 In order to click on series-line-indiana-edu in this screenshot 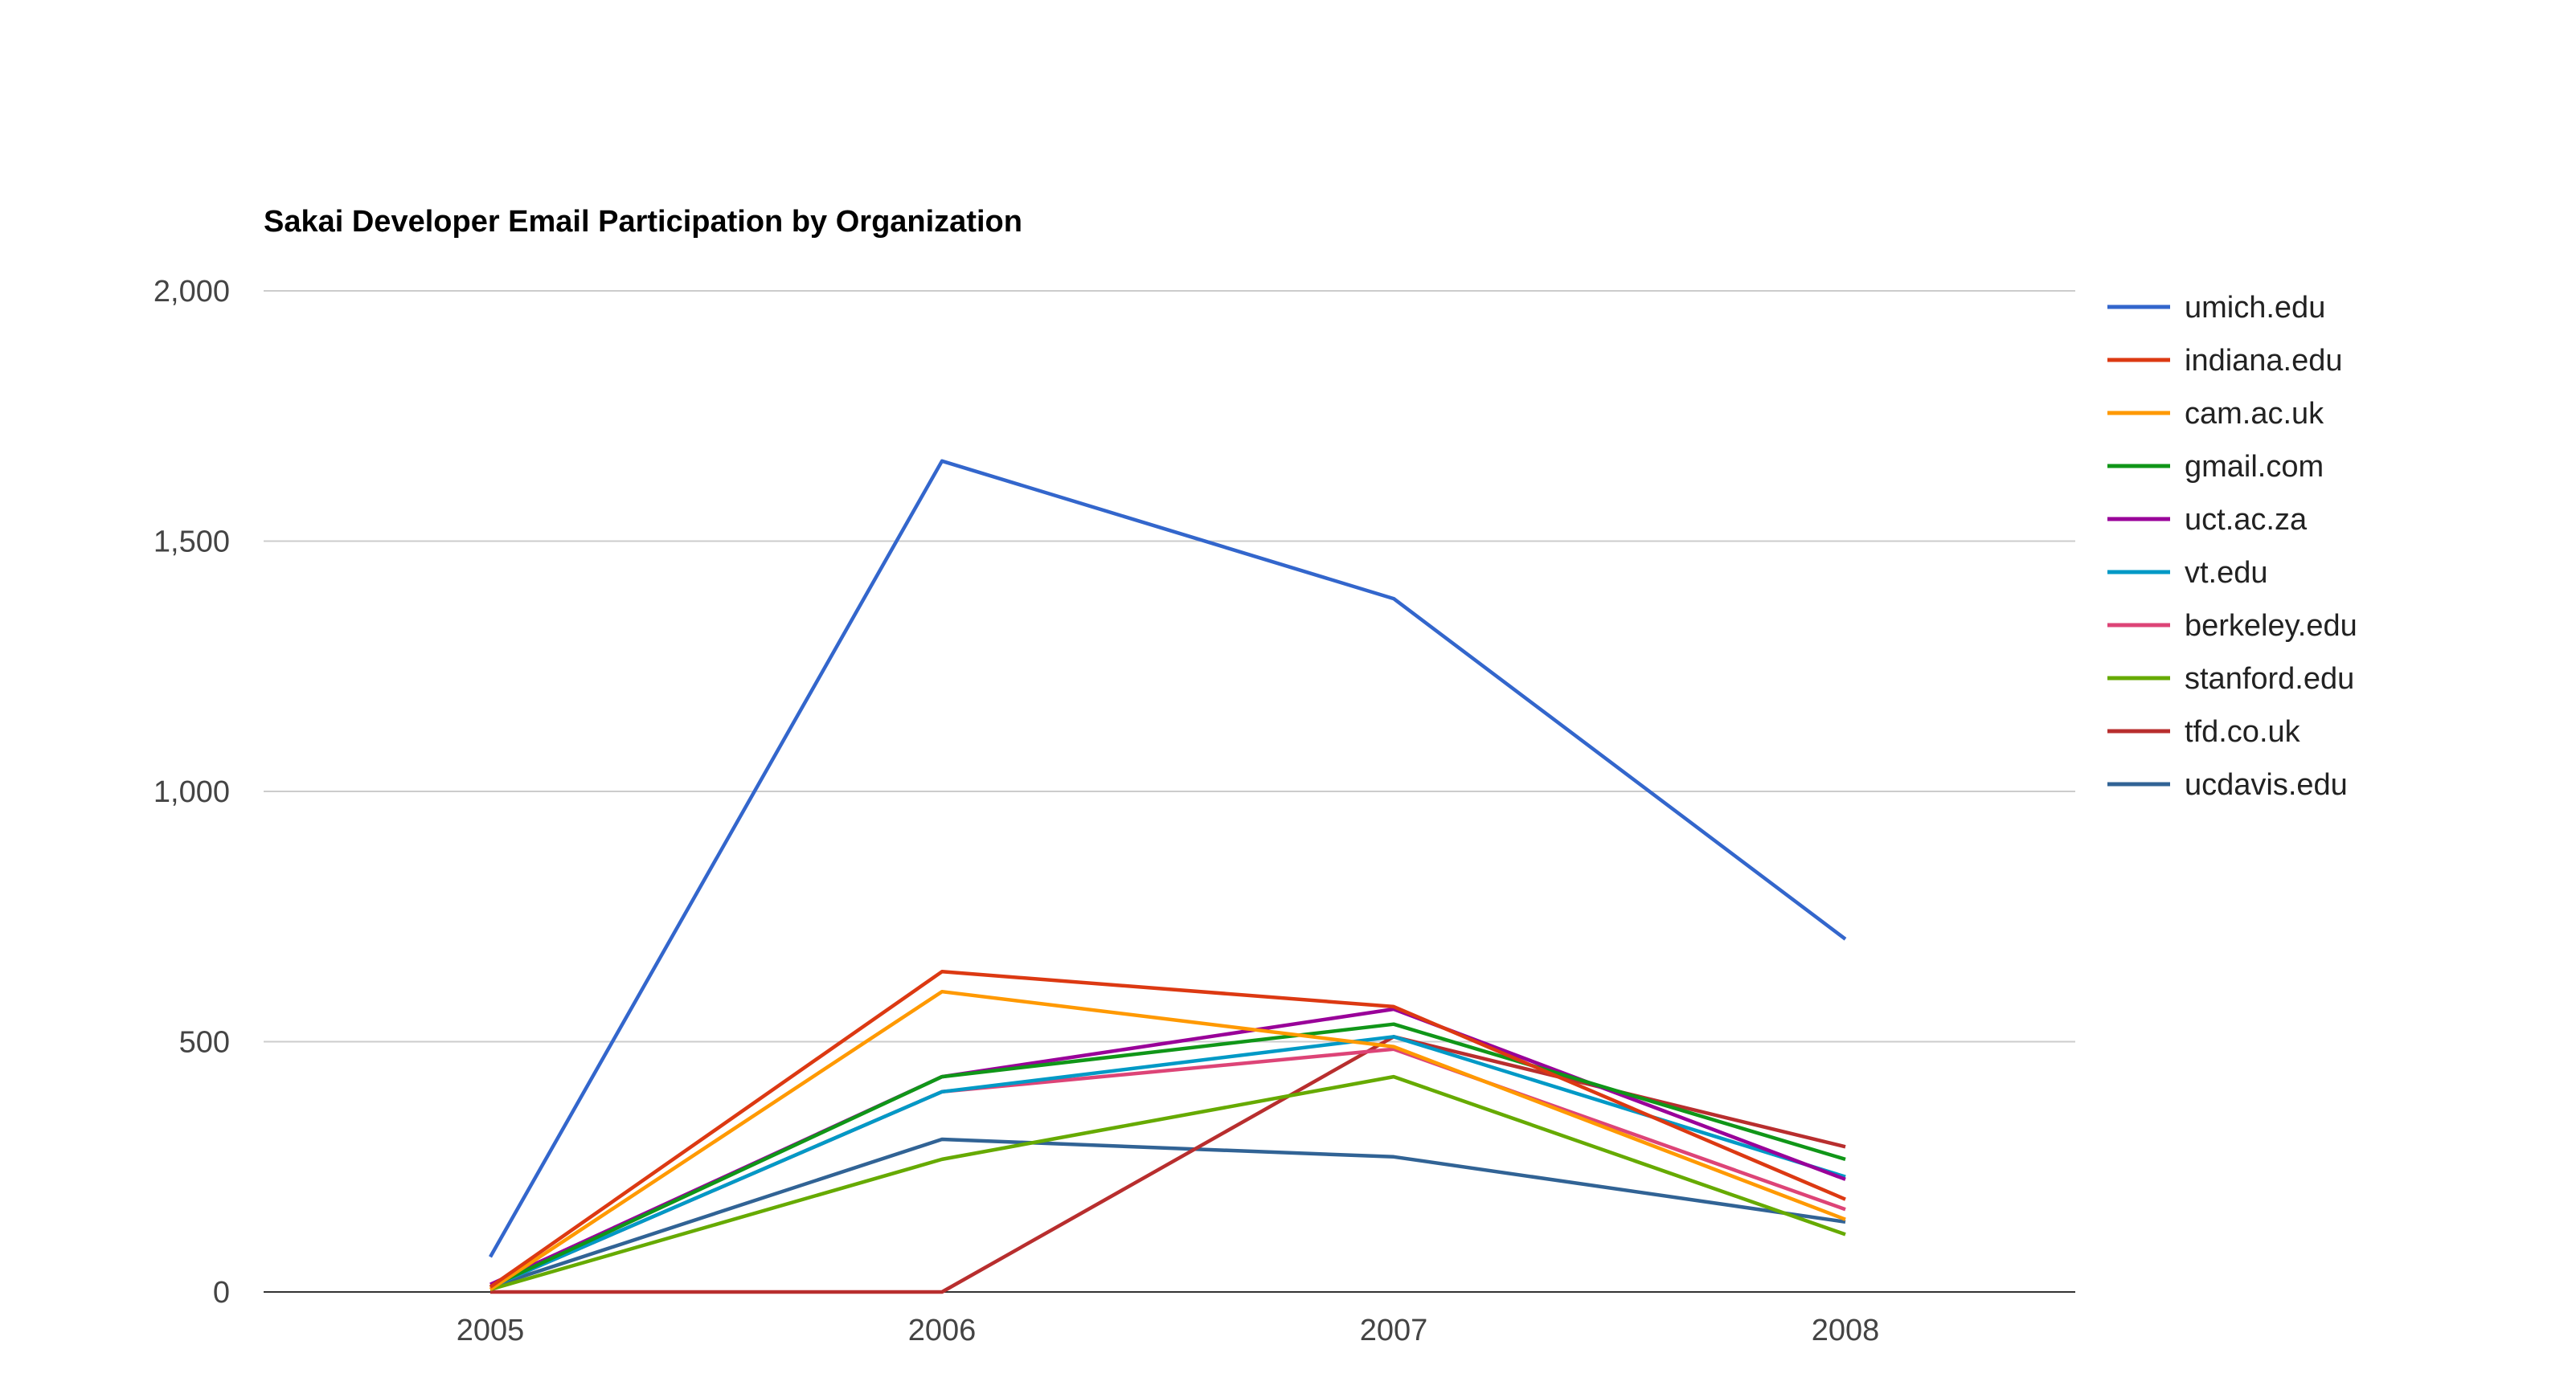, I will do `click(1167, 1129)`.